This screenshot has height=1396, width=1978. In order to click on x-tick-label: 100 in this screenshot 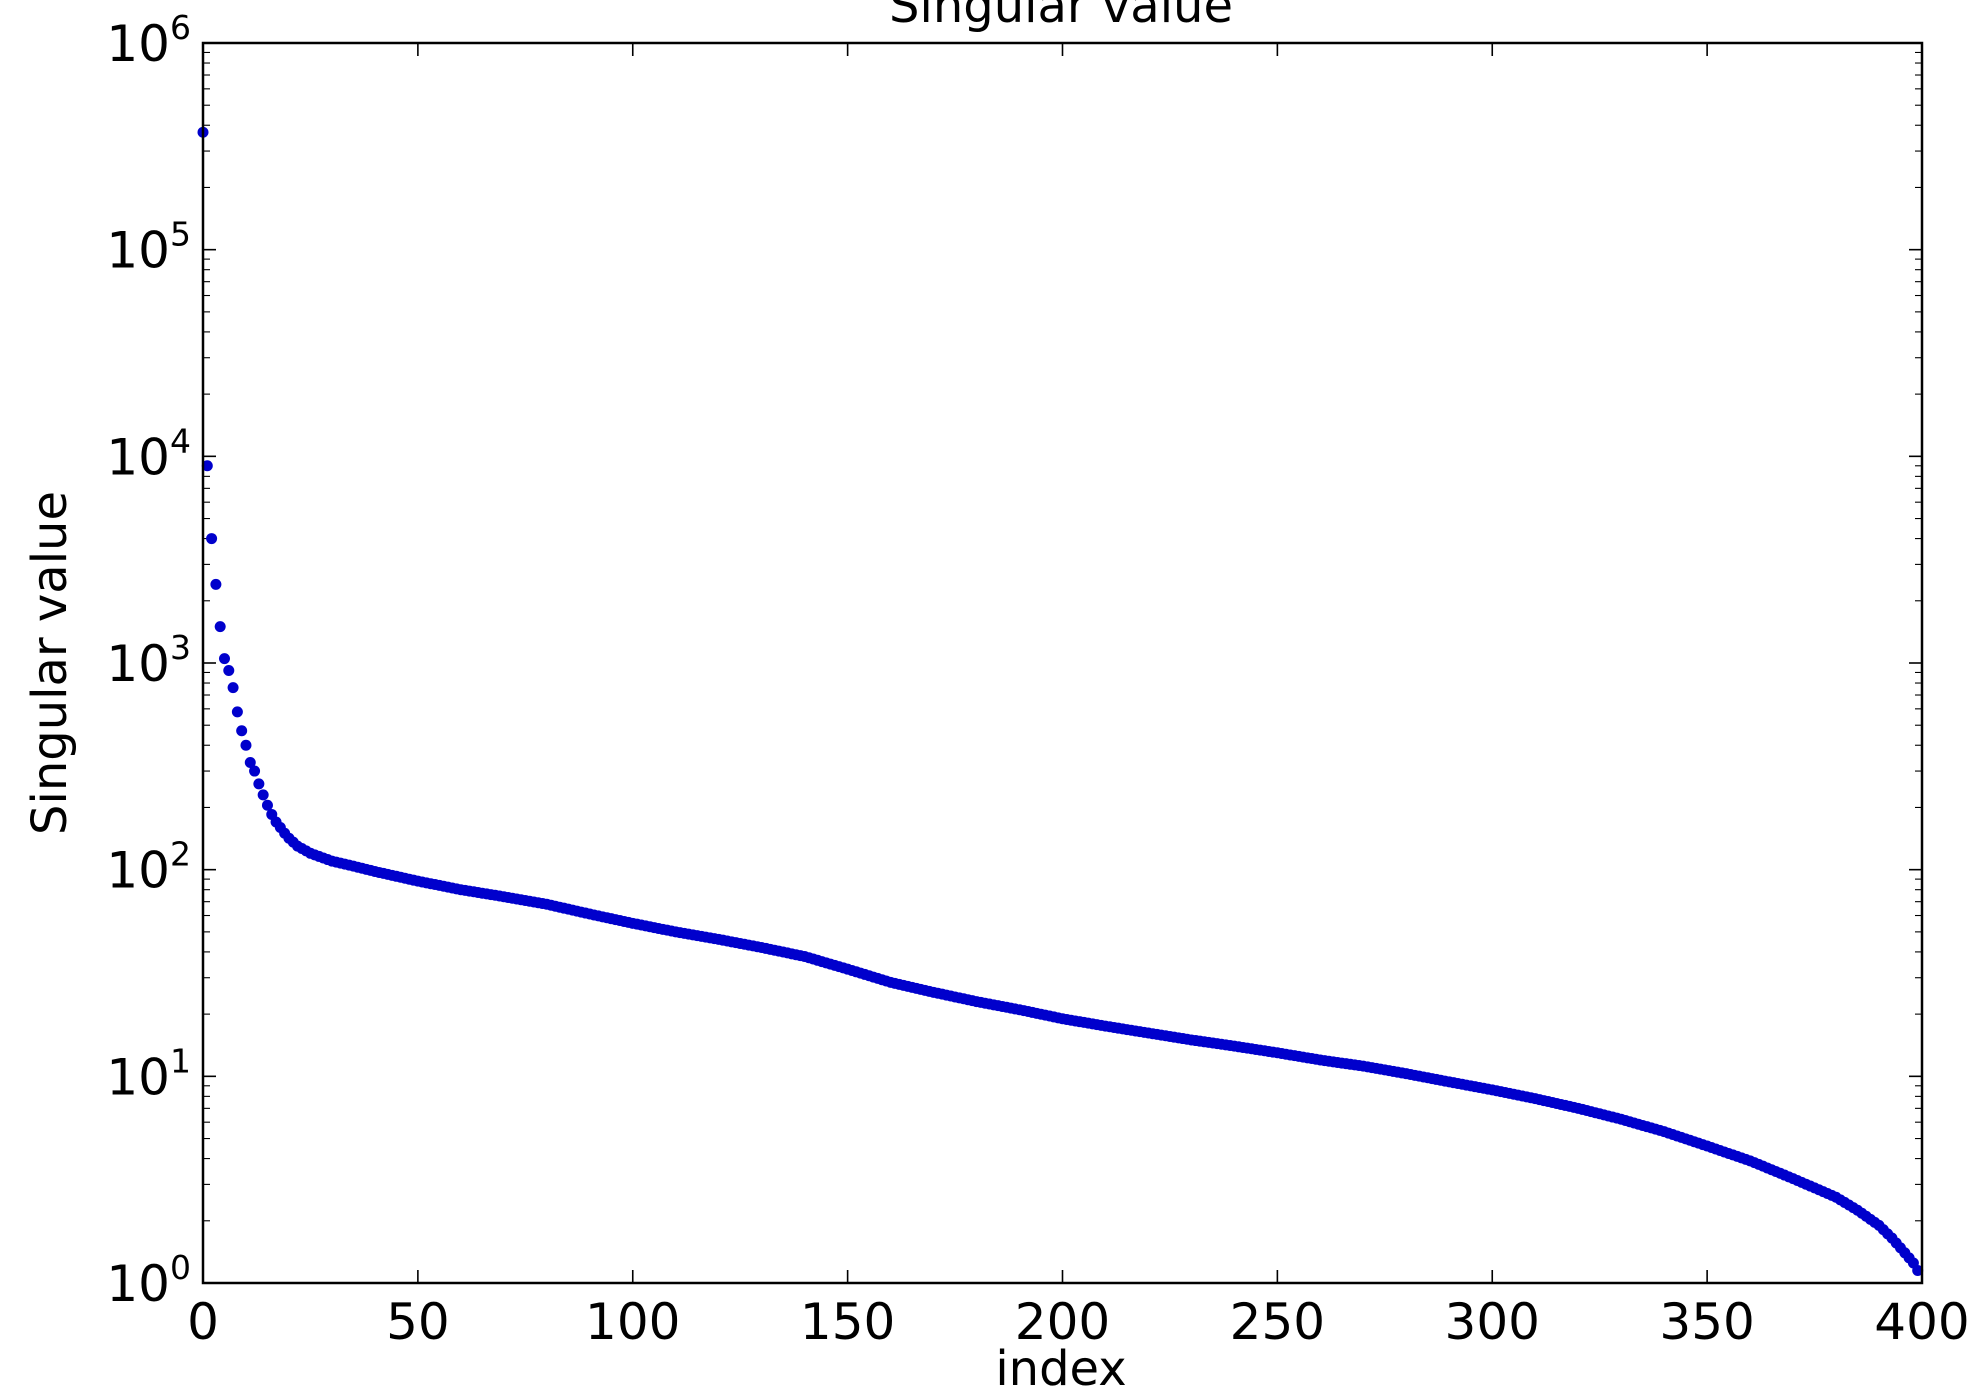, I will do `click(632, 1322)`.